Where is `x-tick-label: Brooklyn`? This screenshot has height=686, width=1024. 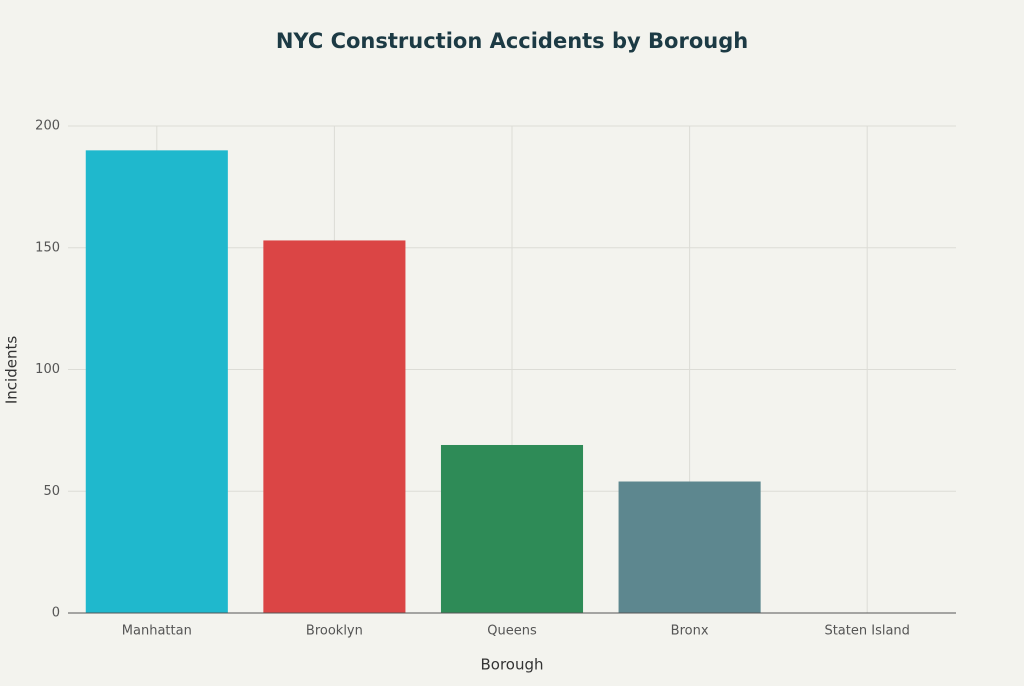
x-tick-label: Brooklyn is located at coordinates (334, 631).